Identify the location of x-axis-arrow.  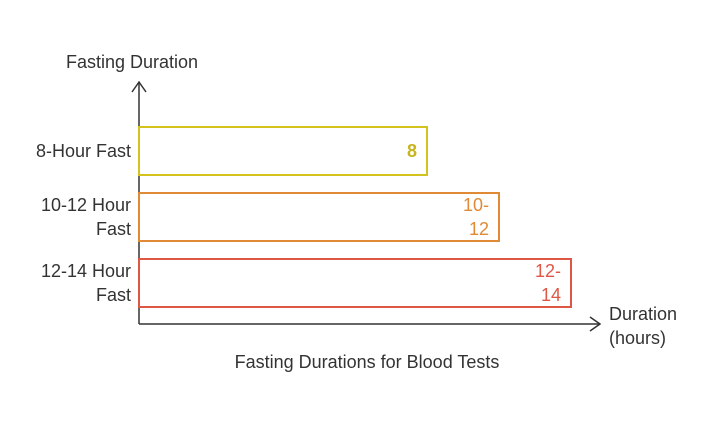
(595, 324).